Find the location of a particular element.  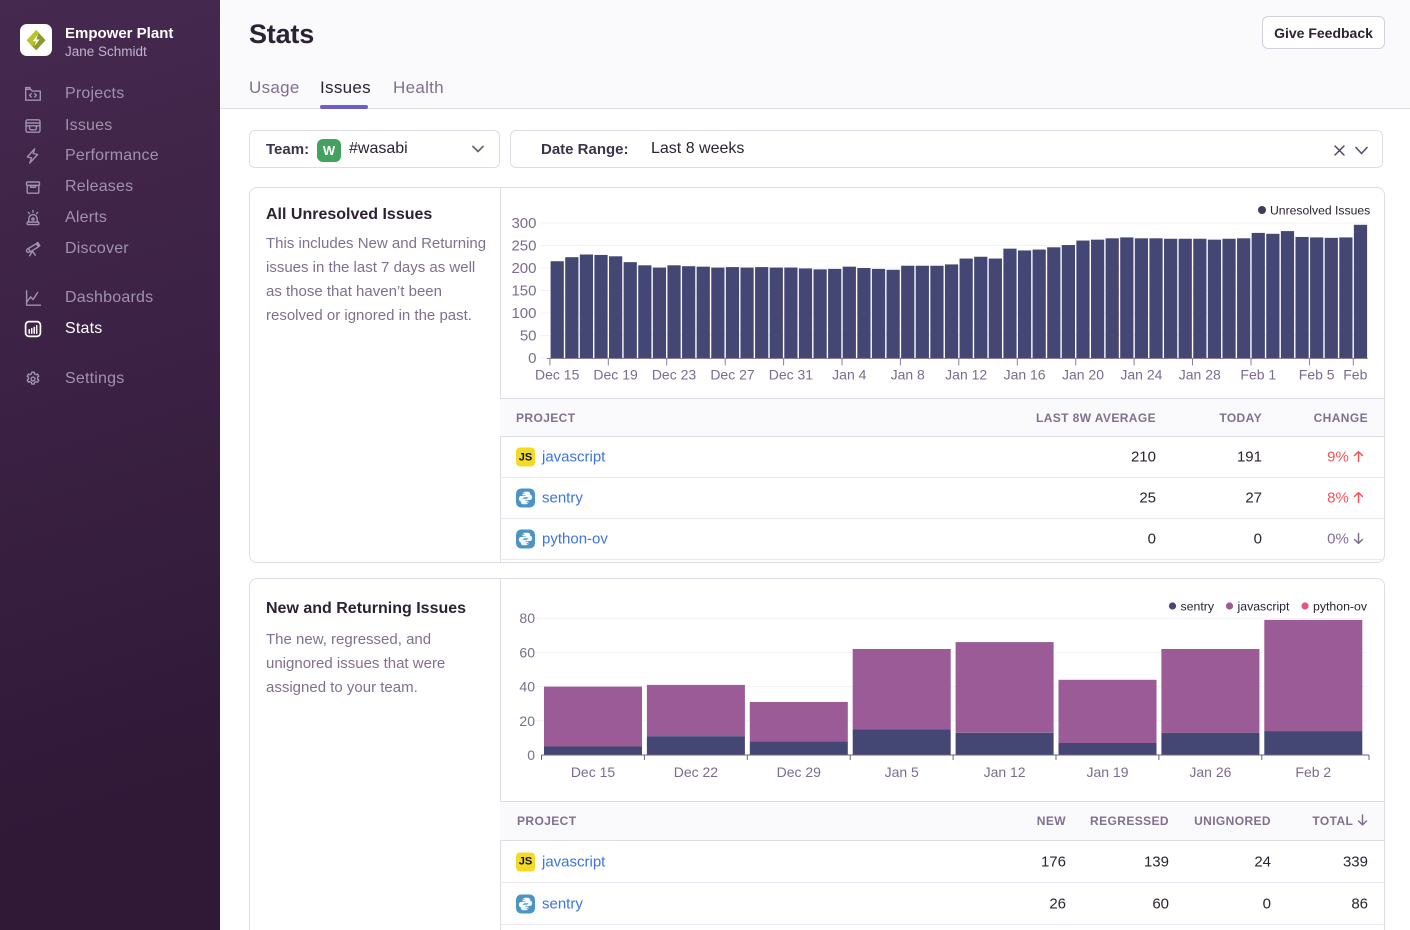

svg-text: Jan 16 is located at coordinates (1025, 375).